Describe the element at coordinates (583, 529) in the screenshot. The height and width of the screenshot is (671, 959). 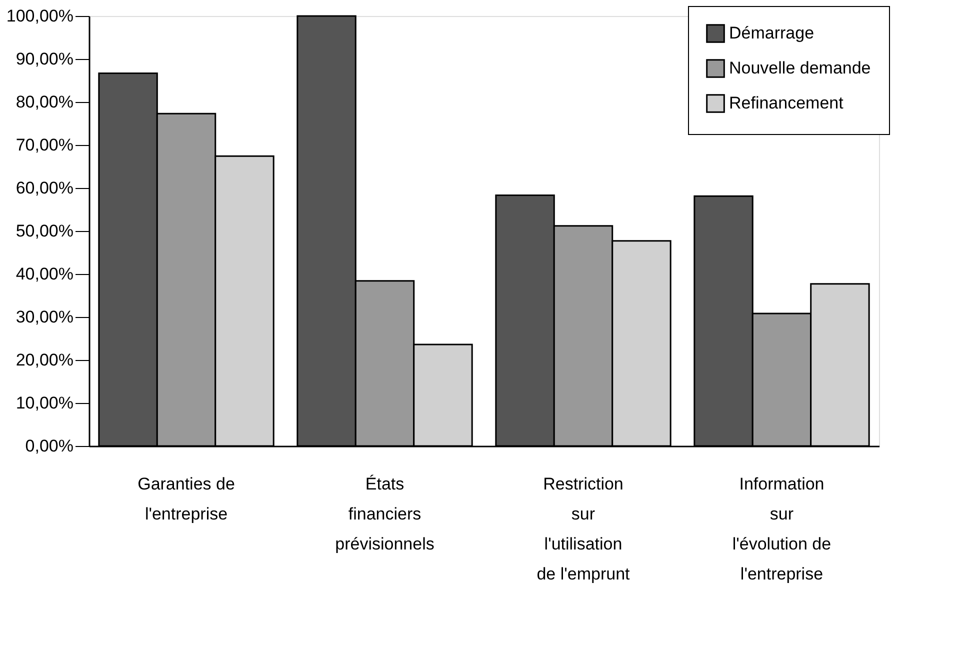
I see `x-tick-label: Restriction sur l'utilisation de l'emprunt` at that location.